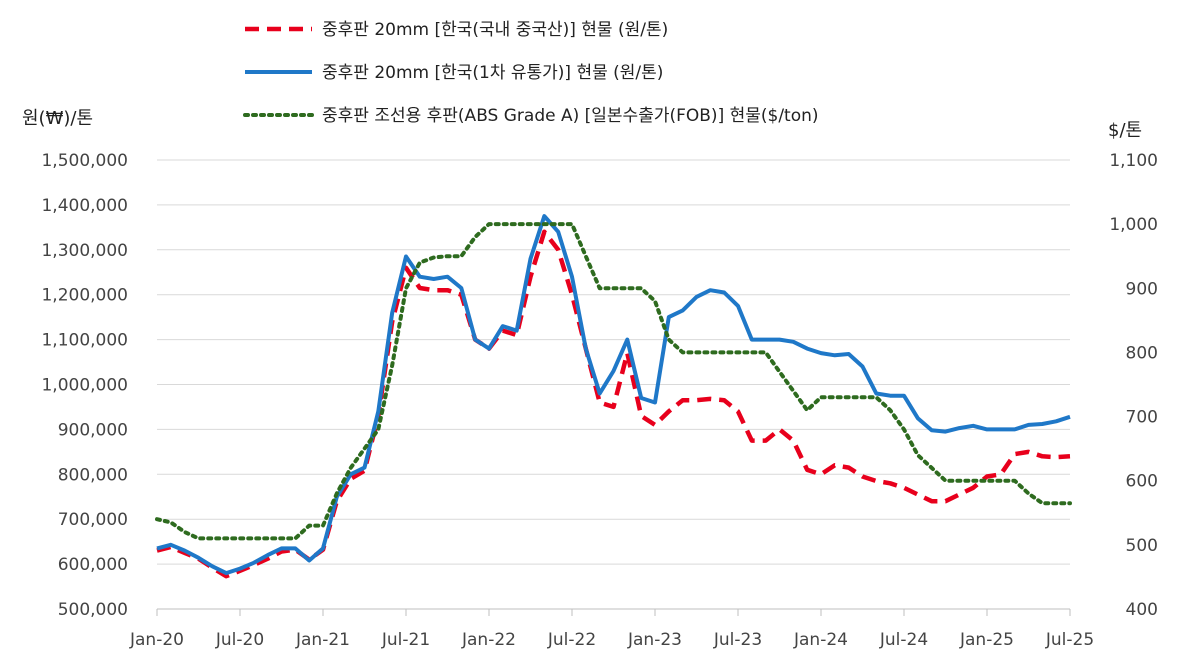 The height and width of the screenshot is (671, 1195). I want to click on right-axis-title: $/톤, so click(1125, 130).